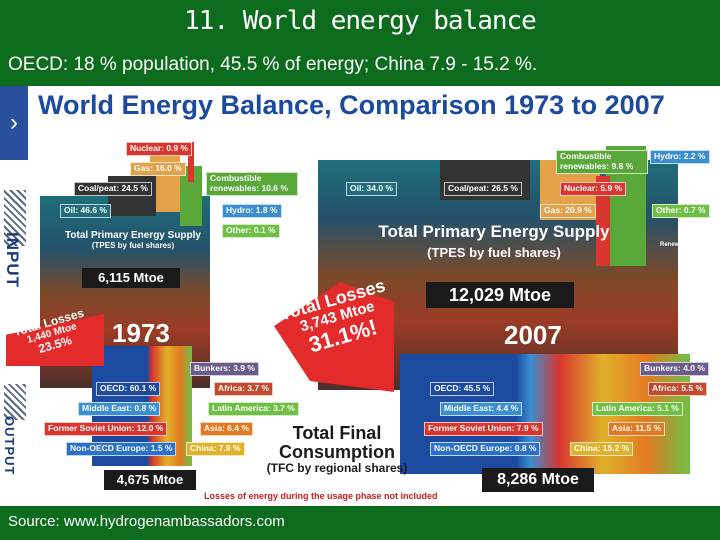  What do you see at coordinates (9, 446) in the screenshot?
I see `output-label: OUTPUT` at bounding box center [9, 446].